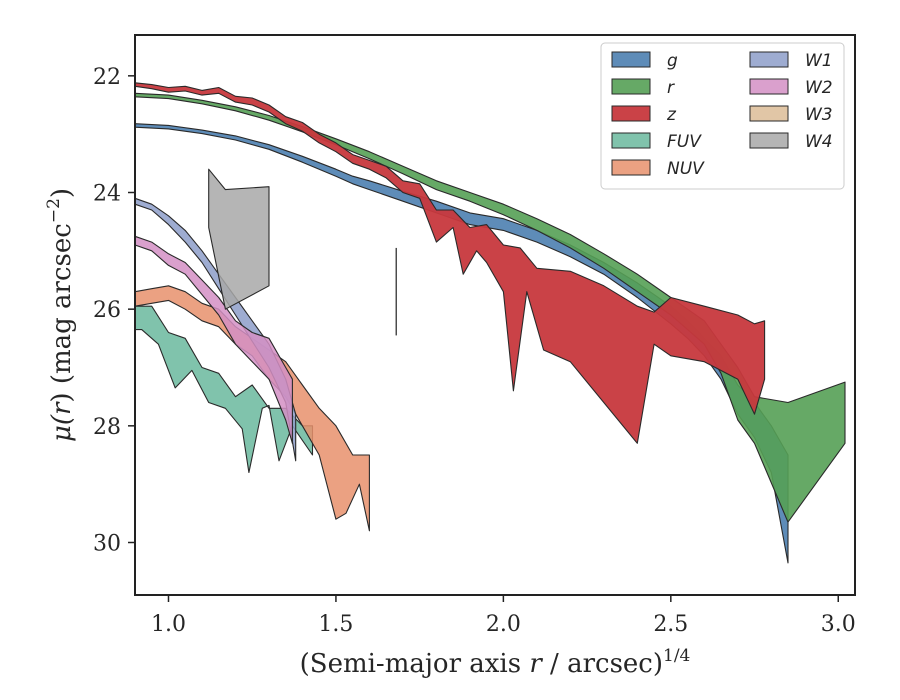 This screenshot has width=900, height=700. I want to click on legend-swatch-fuv, so click(631, 140).